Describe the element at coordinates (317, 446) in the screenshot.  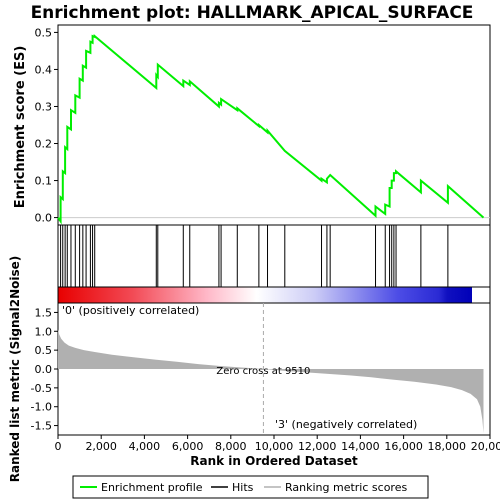
I see `x-tick-label: 12,000` at that location.